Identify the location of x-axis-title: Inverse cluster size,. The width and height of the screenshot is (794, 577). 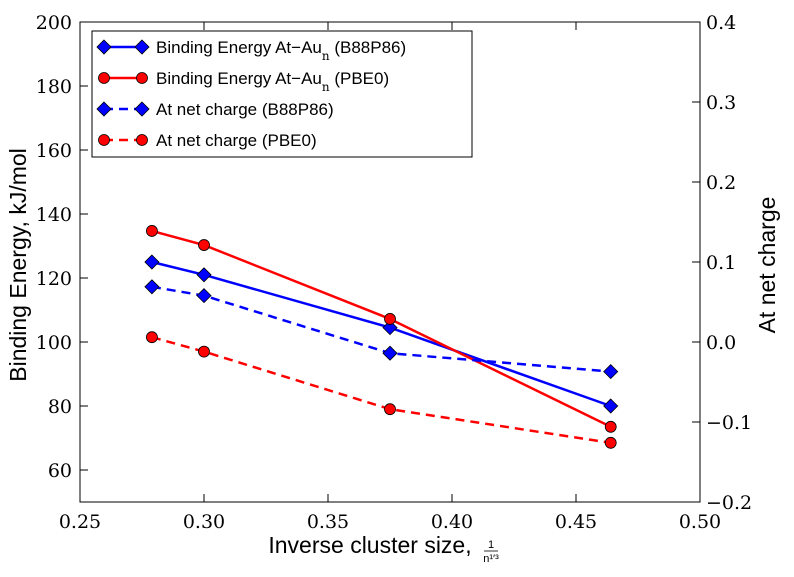
(369, 545).